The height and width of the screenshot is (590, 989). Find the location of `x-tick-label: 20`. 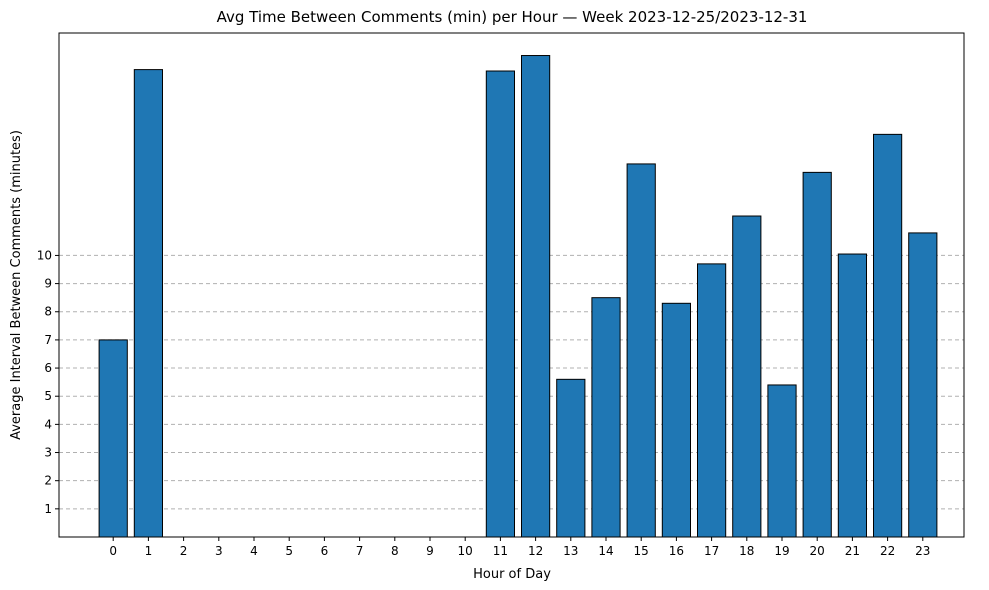

x-tick-label: 20 is located at coordinates (817, 551).